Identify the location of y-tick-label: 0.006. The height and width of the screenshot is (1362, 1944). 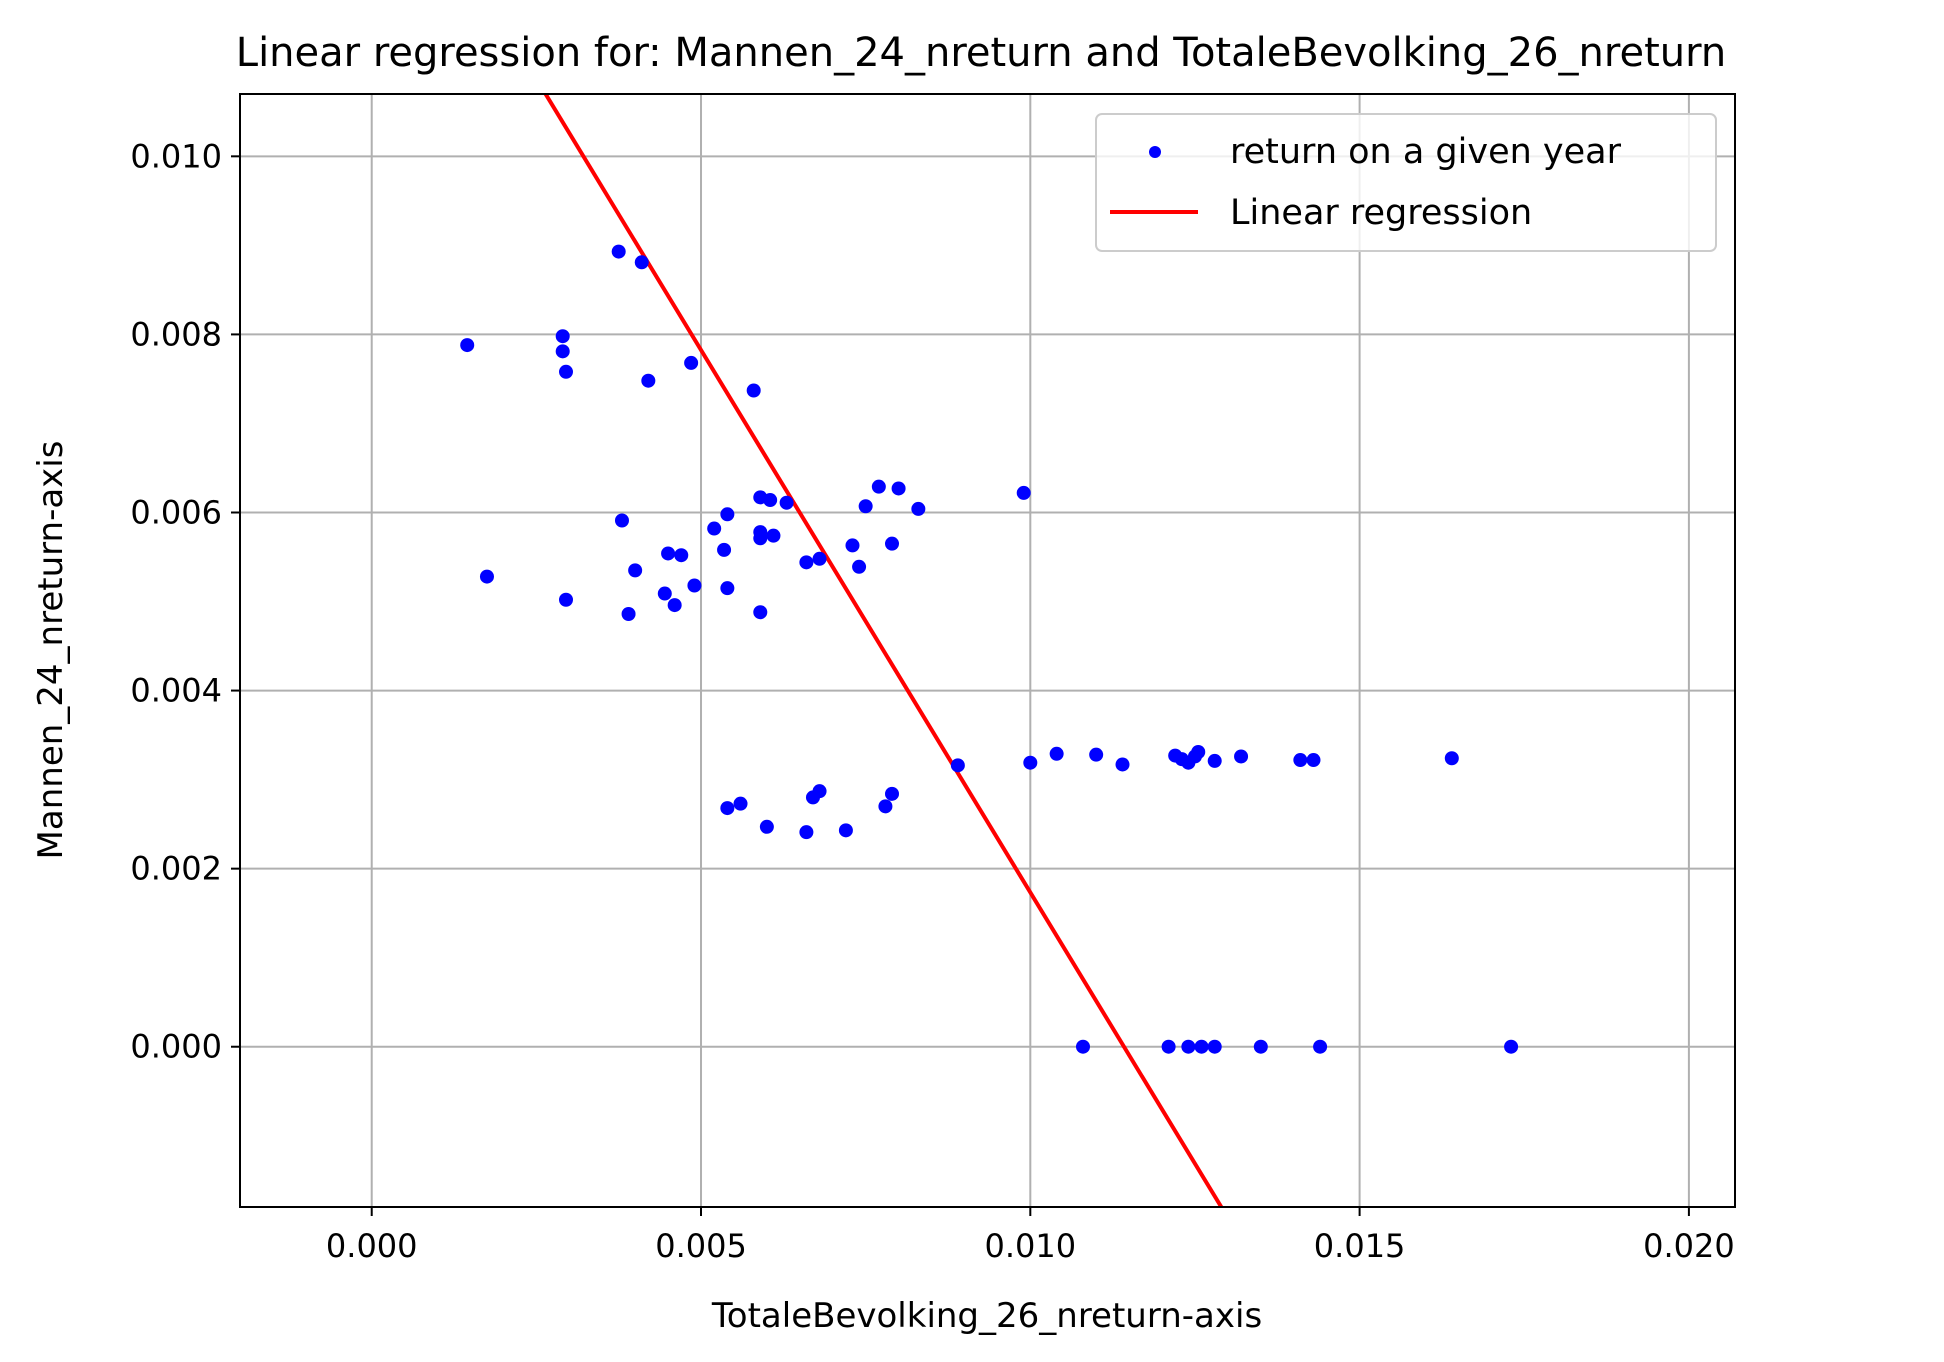
(176, 512).